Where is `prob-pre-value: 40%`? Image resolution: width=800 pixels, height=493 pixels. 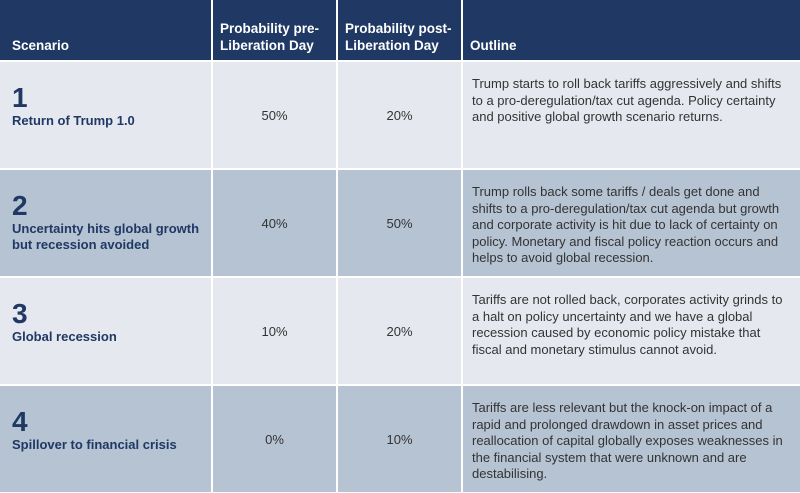 prob-pre-value: 40% is located at coordinates (275, 223).